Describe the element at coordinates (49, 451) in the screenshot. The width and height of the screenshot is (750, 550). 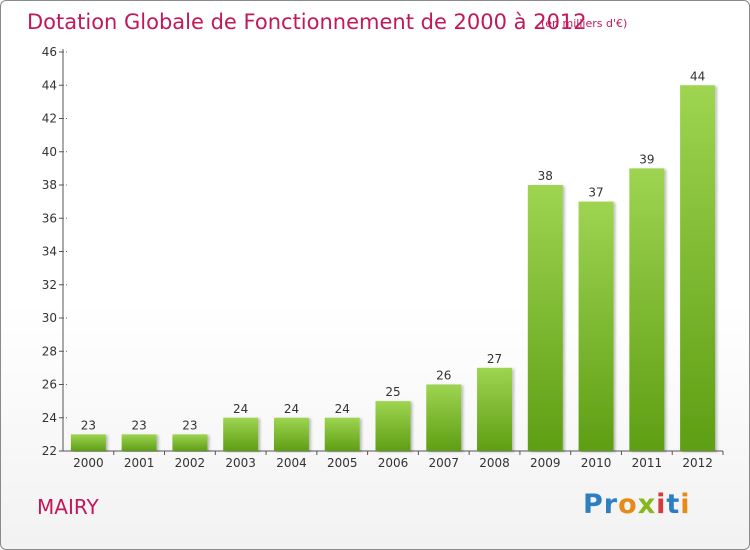
I see `y-tick-label: 22` at that location.